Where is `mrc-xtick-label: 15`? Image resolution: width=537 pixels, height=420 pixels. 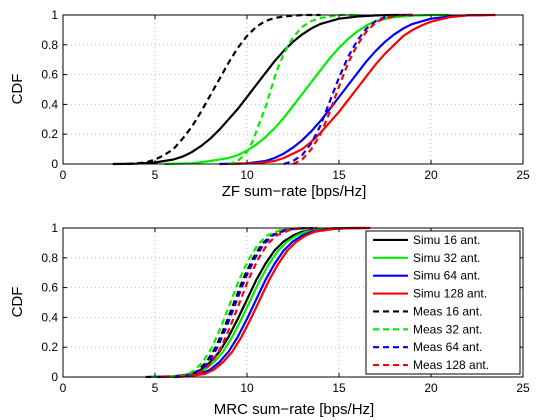
mrc-xtick-label: 15 is located at coordinates (339, 388).